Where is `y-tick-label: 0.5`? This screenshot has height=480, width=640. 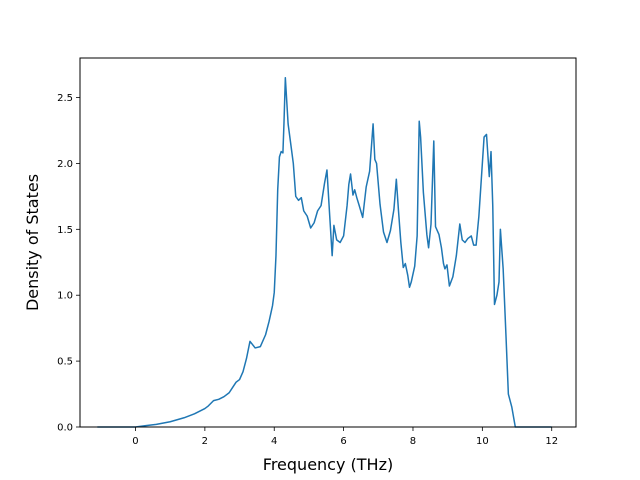 y-tick-label: 0.5 is located at coordinates (65, 362).